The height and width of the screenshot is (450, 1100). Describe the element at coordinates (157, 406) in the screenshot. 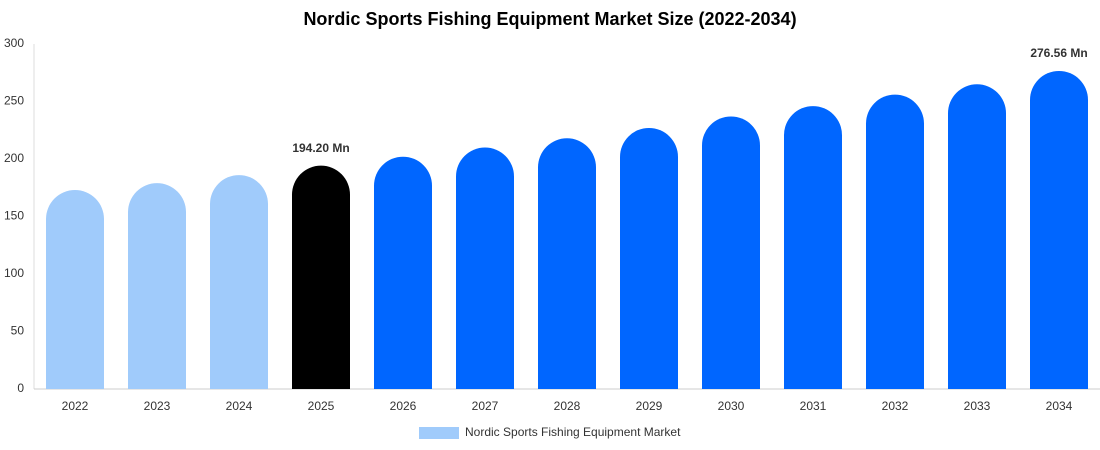

I see `x-tick-label: 2023` at that location.